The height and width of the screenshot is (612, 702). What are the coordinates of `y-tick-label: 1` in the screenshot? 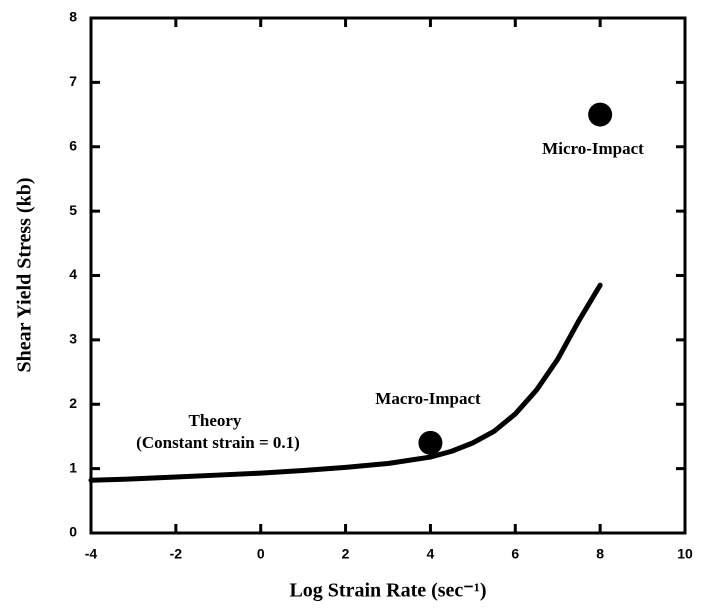 It's located at (73, 467).